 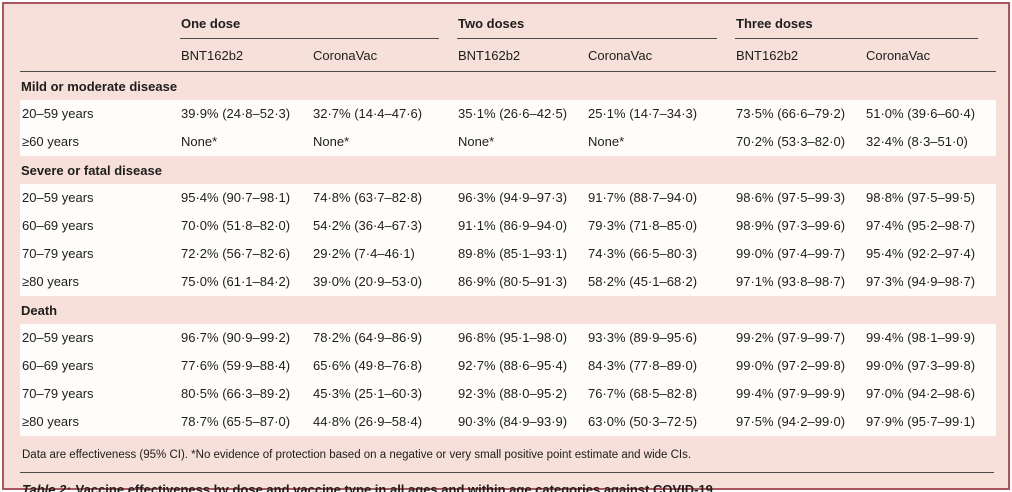 What do you see at coordinates (522, 422) in the screenshot?
I see `effectiveness-cell: 90·3% (84·9–93·9)` at bounding box center [522, 422].